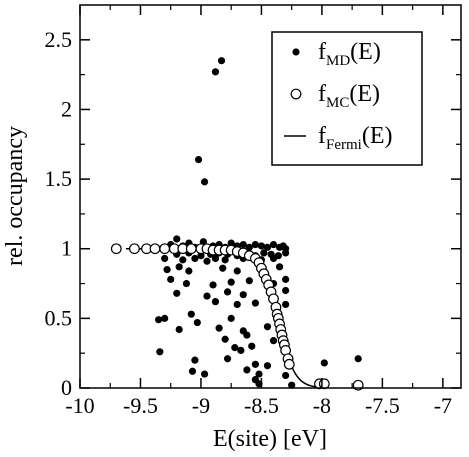 This screenshot has width=469, height=457. Describe the element at coordinates (201, 405) in the screenshot. I see `x-tick-label: -9` at that location.